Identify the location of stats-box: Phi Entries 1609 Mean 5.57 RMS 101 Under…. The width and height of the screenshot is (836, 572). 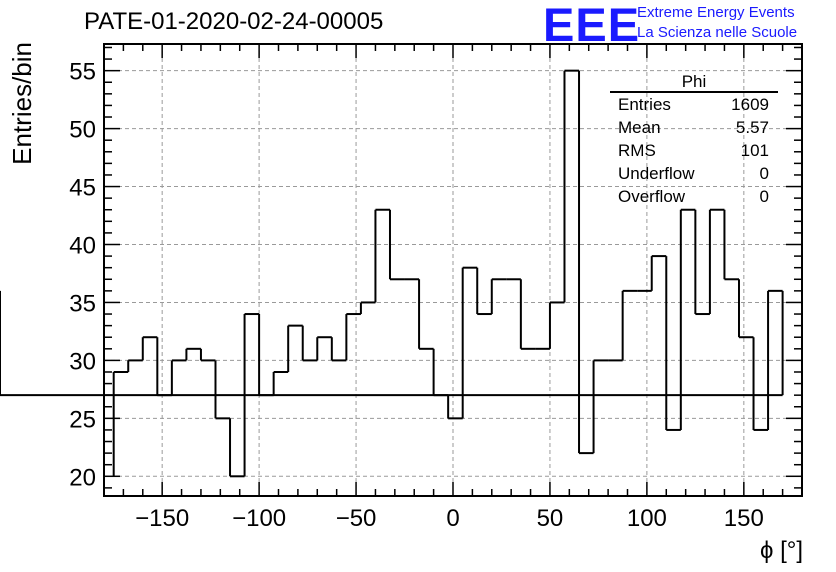
(694, 139).